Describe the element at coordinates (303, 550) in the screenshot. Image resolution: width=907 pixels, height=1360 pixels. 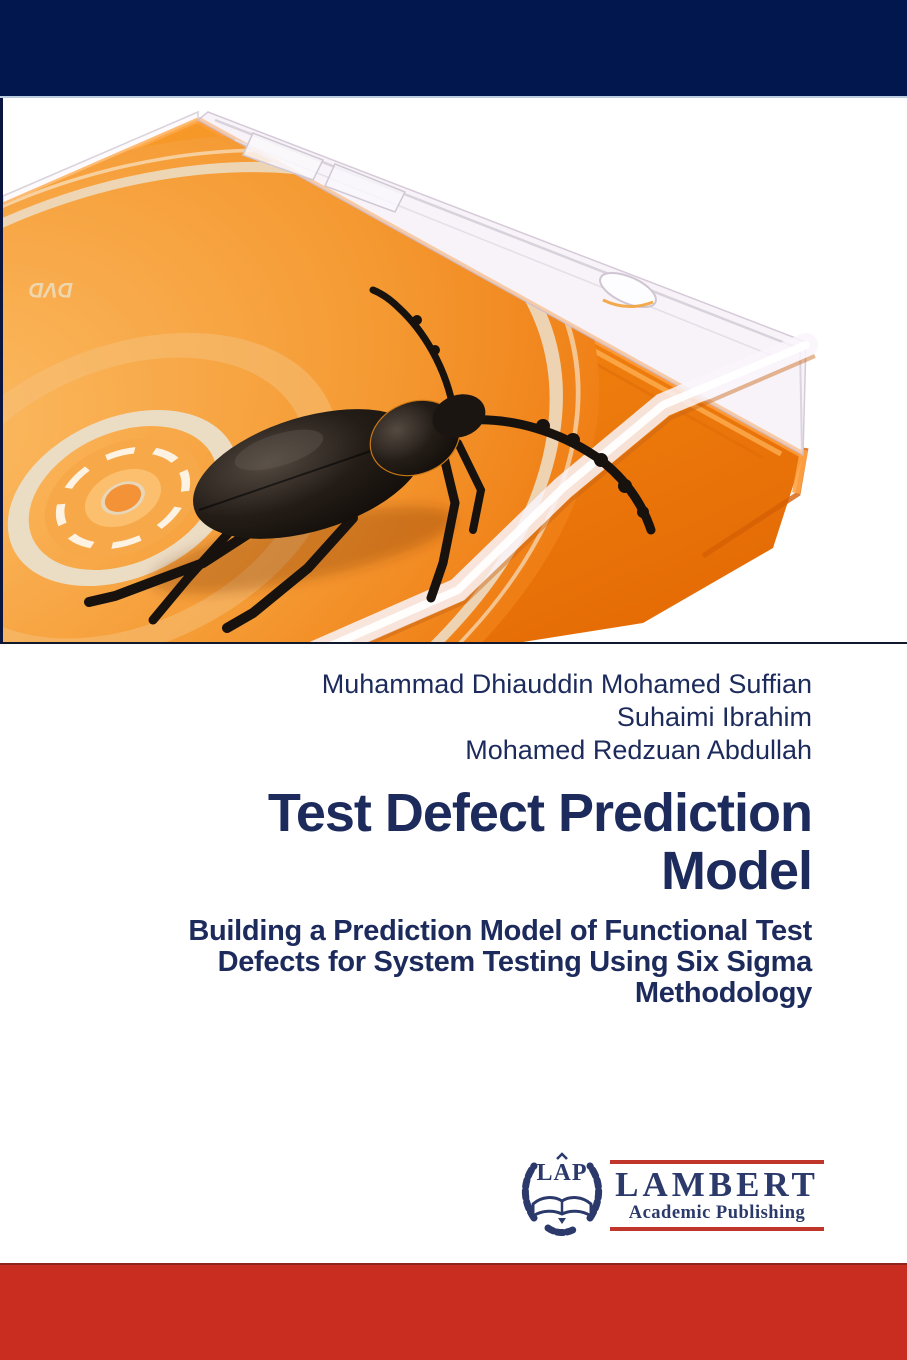
I see `beetle-shadow` at that location.